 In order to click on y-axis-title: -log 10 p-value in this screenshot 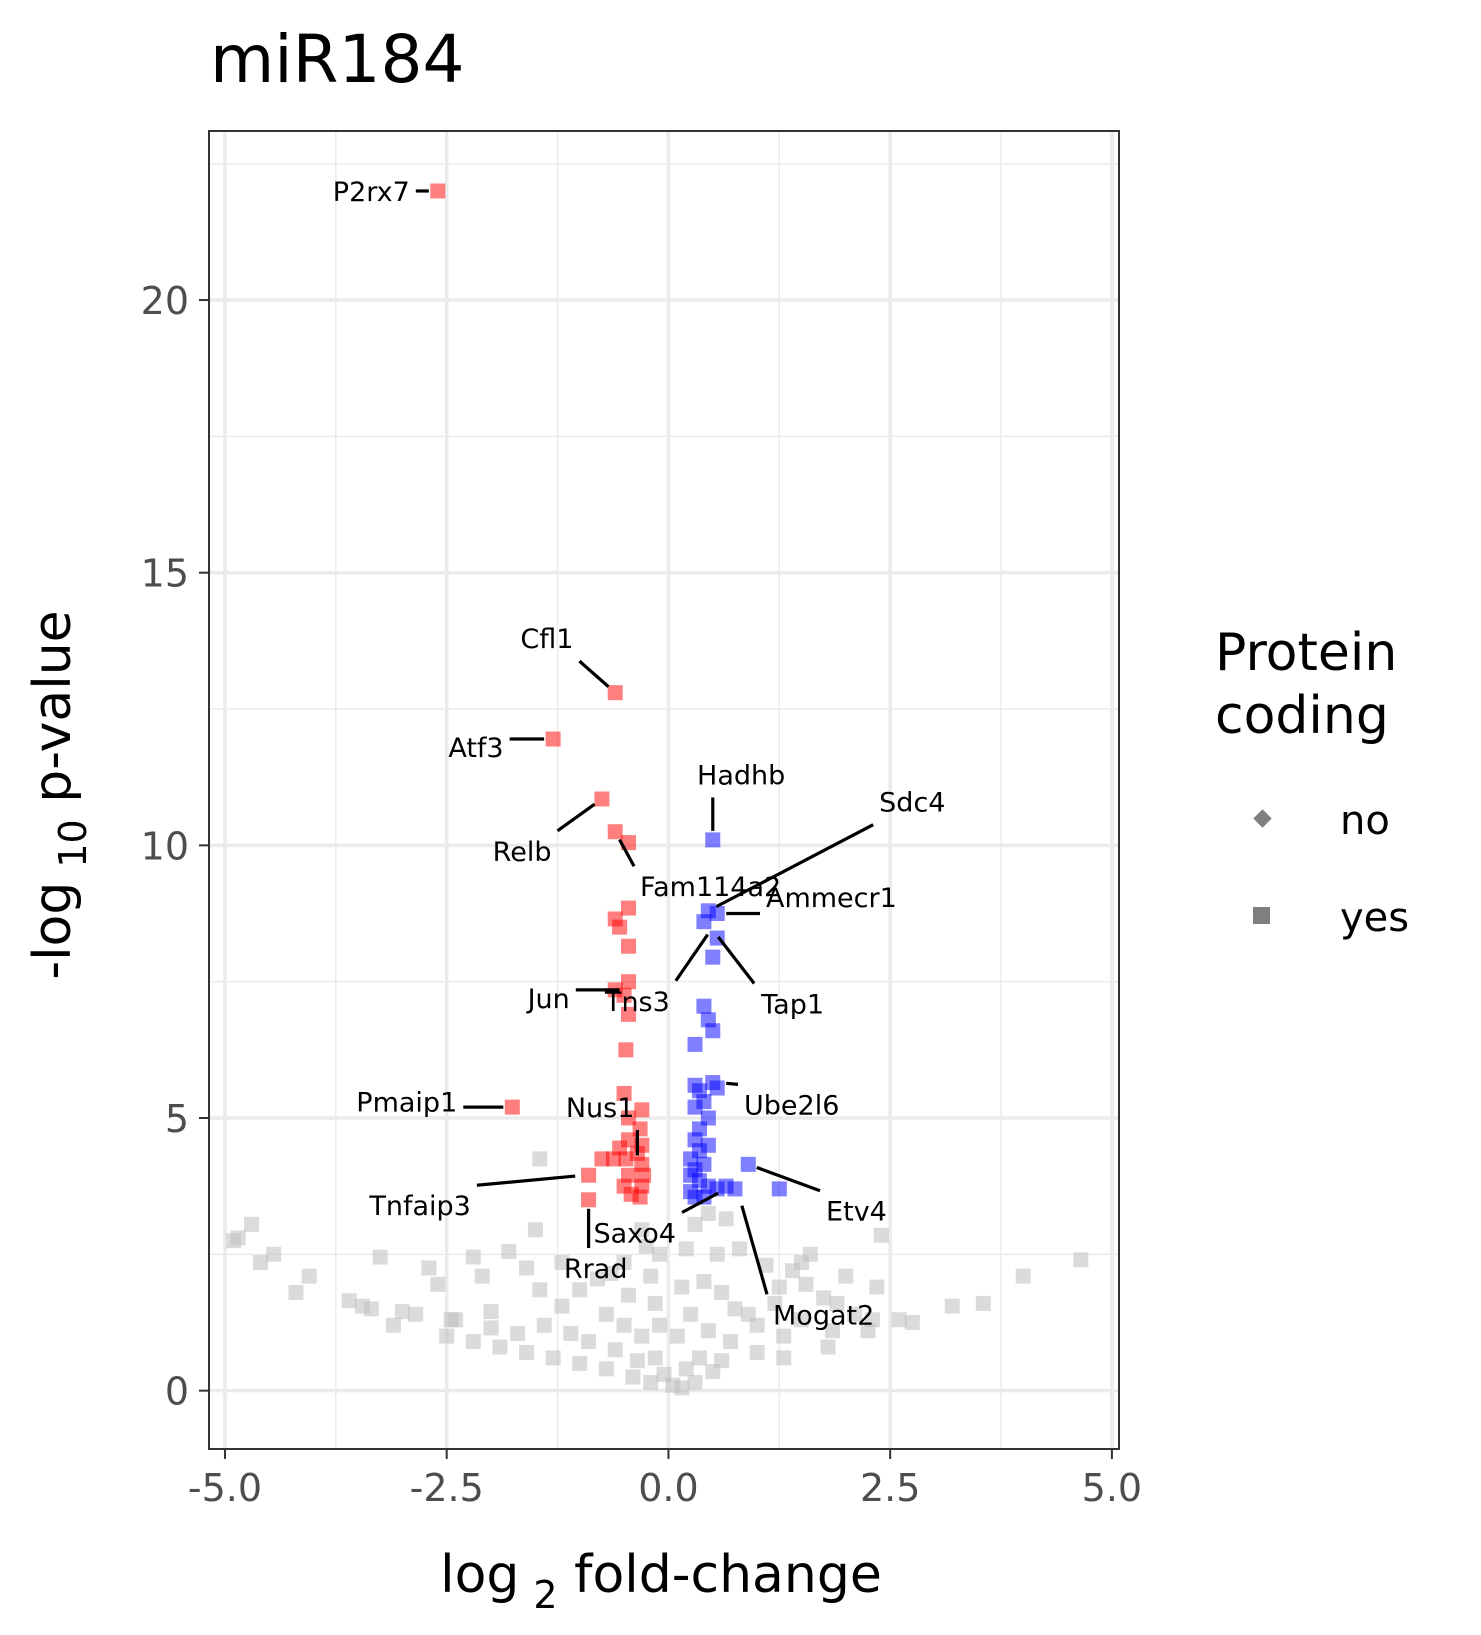, I will do `click(59, 794)`.